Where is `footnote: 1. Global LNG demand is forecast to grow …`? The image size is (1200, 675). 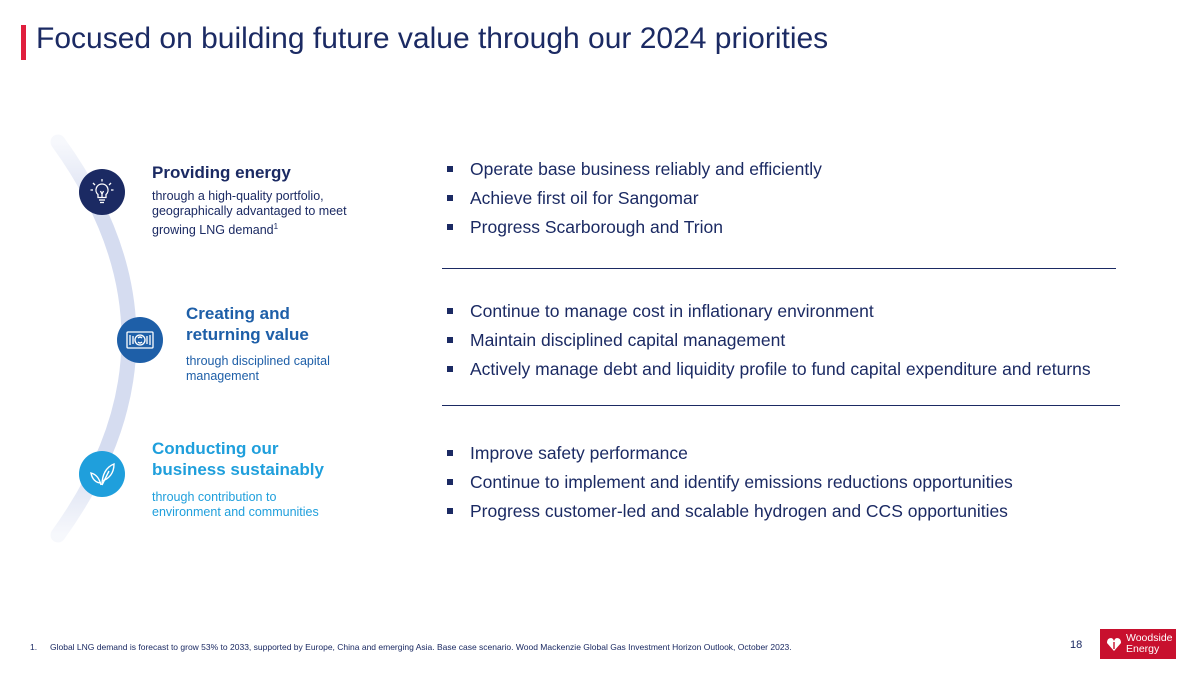 footnote: 1. Global LNG demand is forecast to grow … is located at coordinates (411, 647).